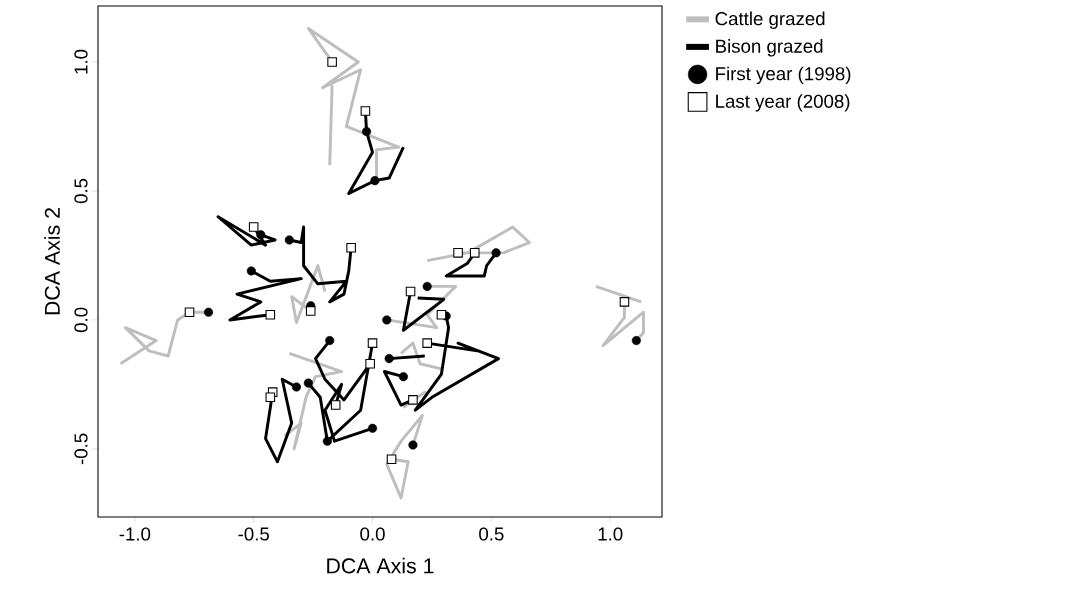 The height and width of the screenshot is (607, 1073). What do you see at coordinates (52, 261) in the screenshot?
I see `y-axis-title: DCA Axis 2` at bounding box center [52, 261].